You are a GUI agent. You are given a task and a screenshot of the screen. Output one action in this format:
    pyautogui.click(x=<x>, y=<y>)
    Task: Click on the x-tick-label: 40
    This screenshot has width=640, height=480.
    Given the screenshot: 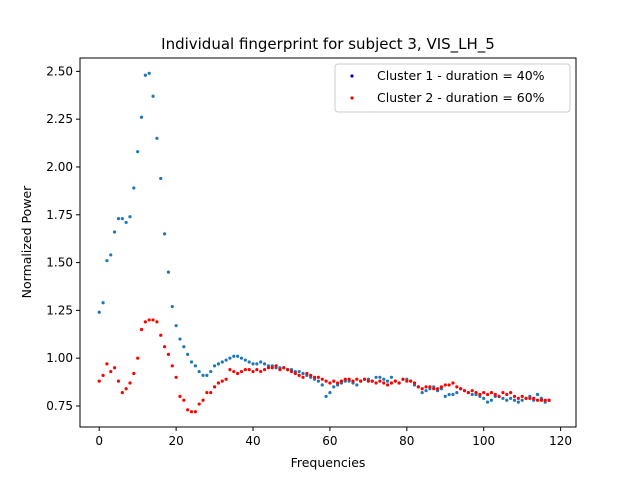 What is the action you would take?
    pyautogui.click(x=252, y=441)
    